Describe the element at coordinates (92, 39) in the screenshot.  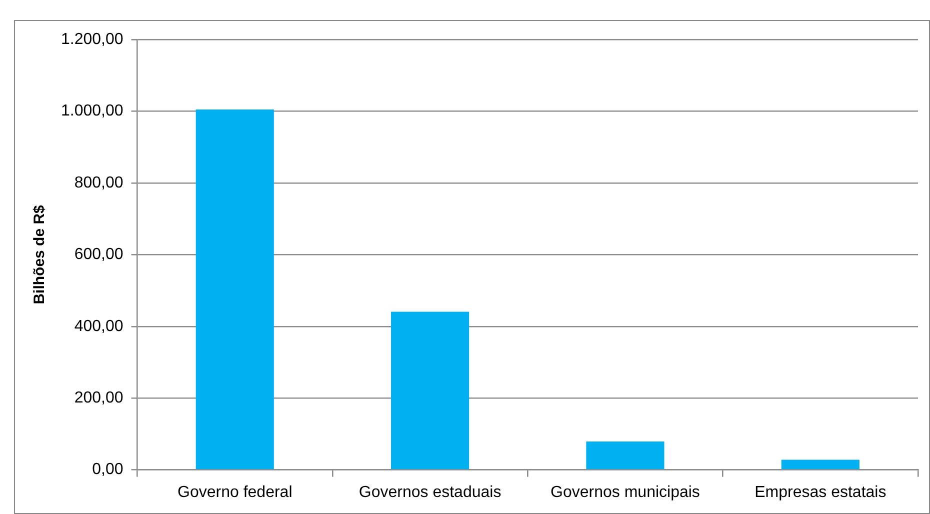
I see `y-tick-label: 1.200,00` at that location.